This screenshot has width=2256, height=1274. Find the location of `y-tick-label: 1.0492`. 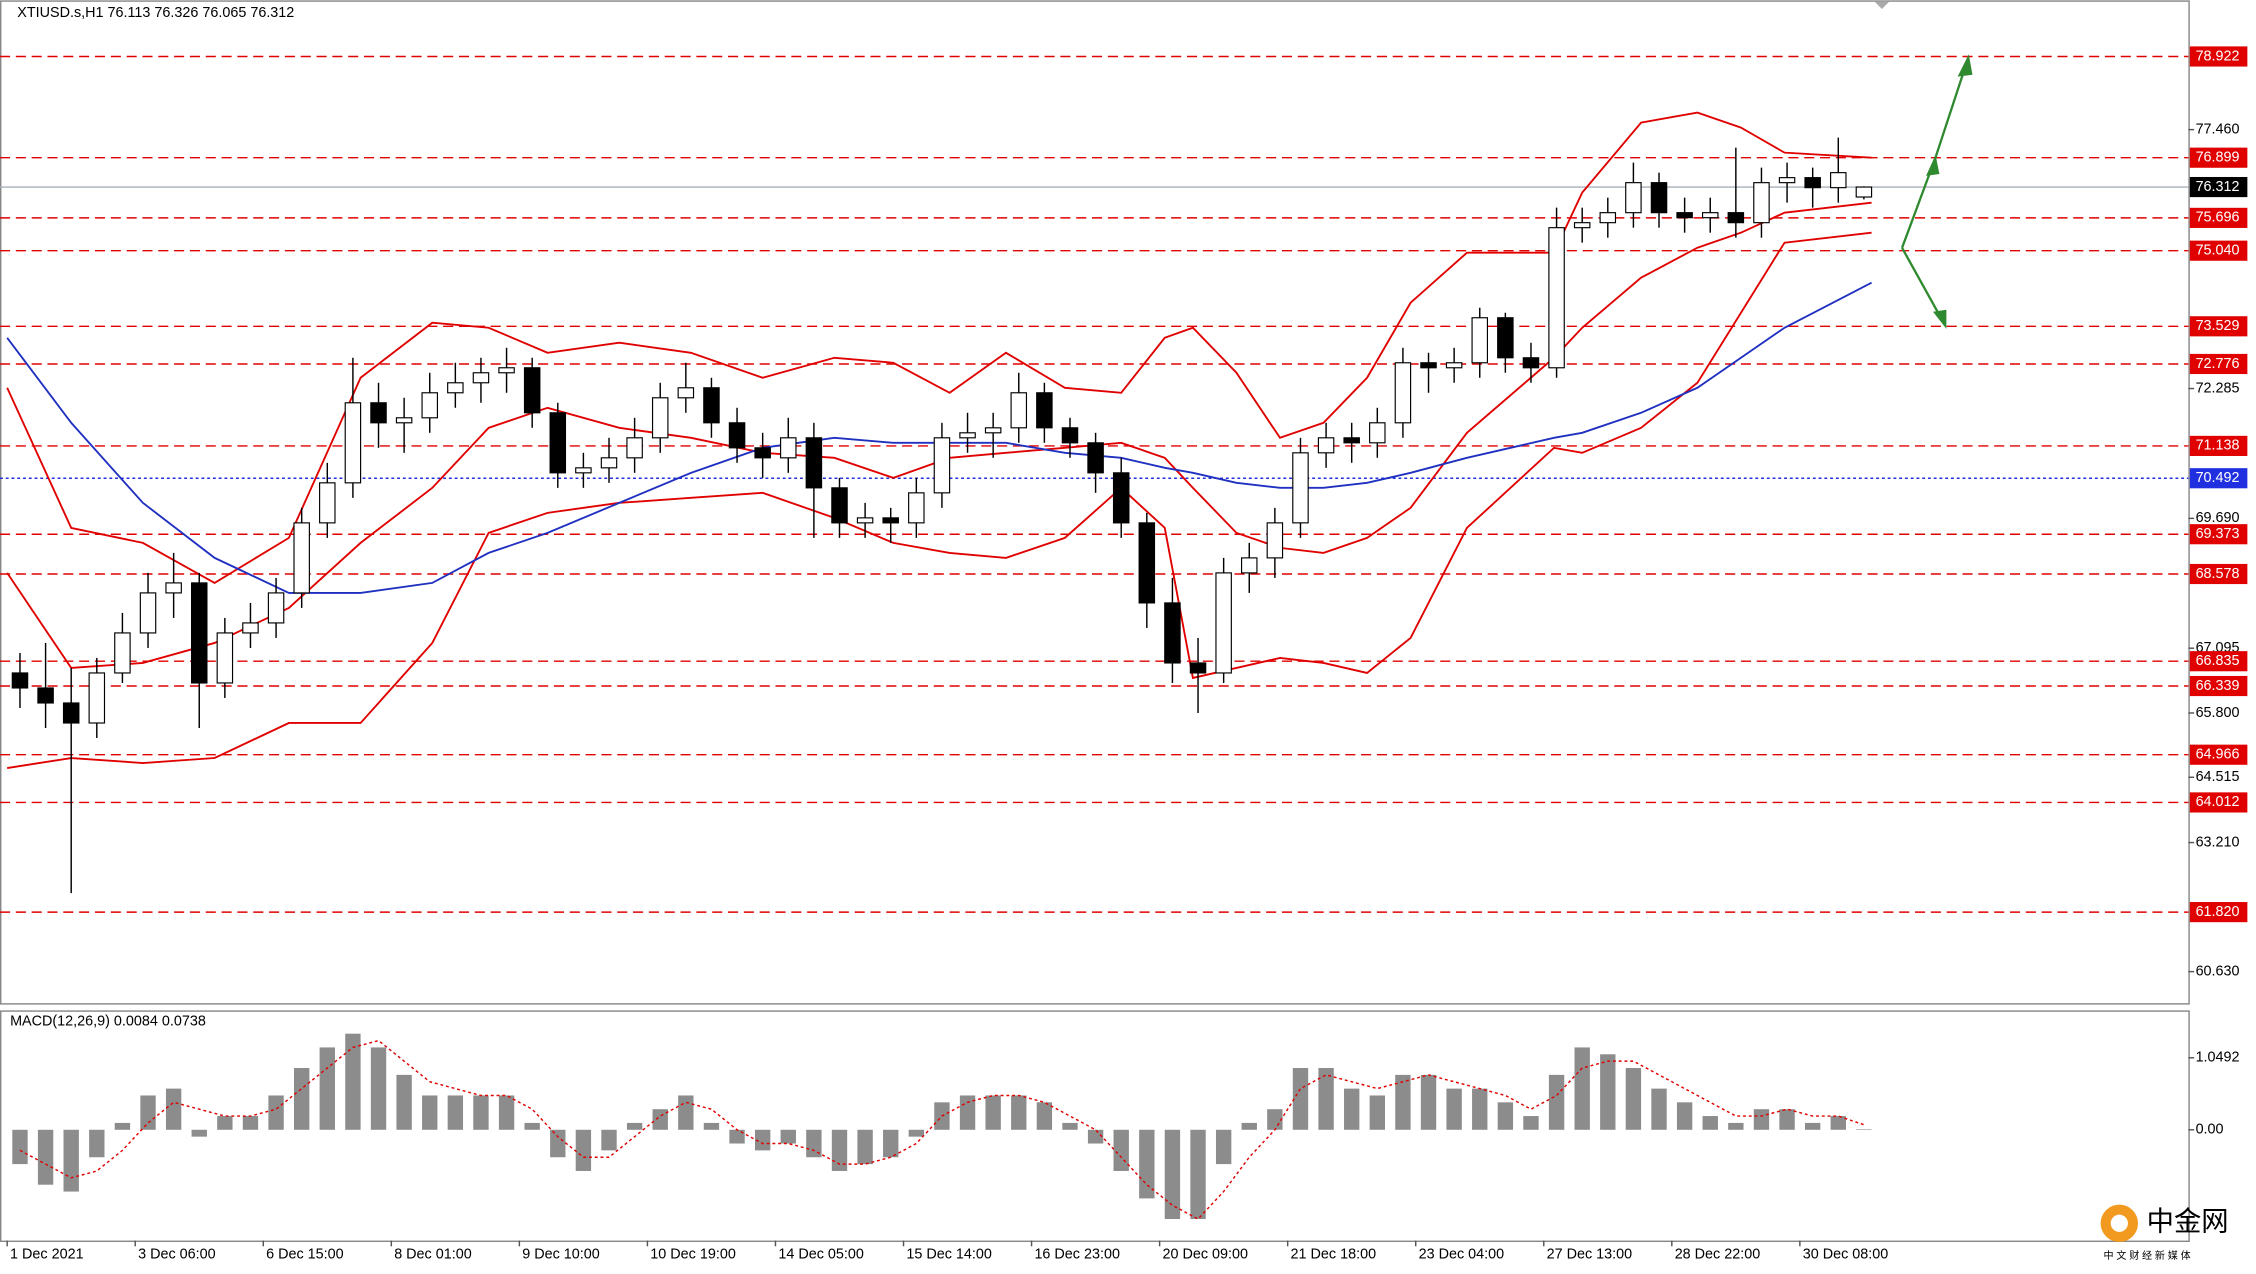

y-tick-label: 1.0492 is located at coordinates (2218, 1058).